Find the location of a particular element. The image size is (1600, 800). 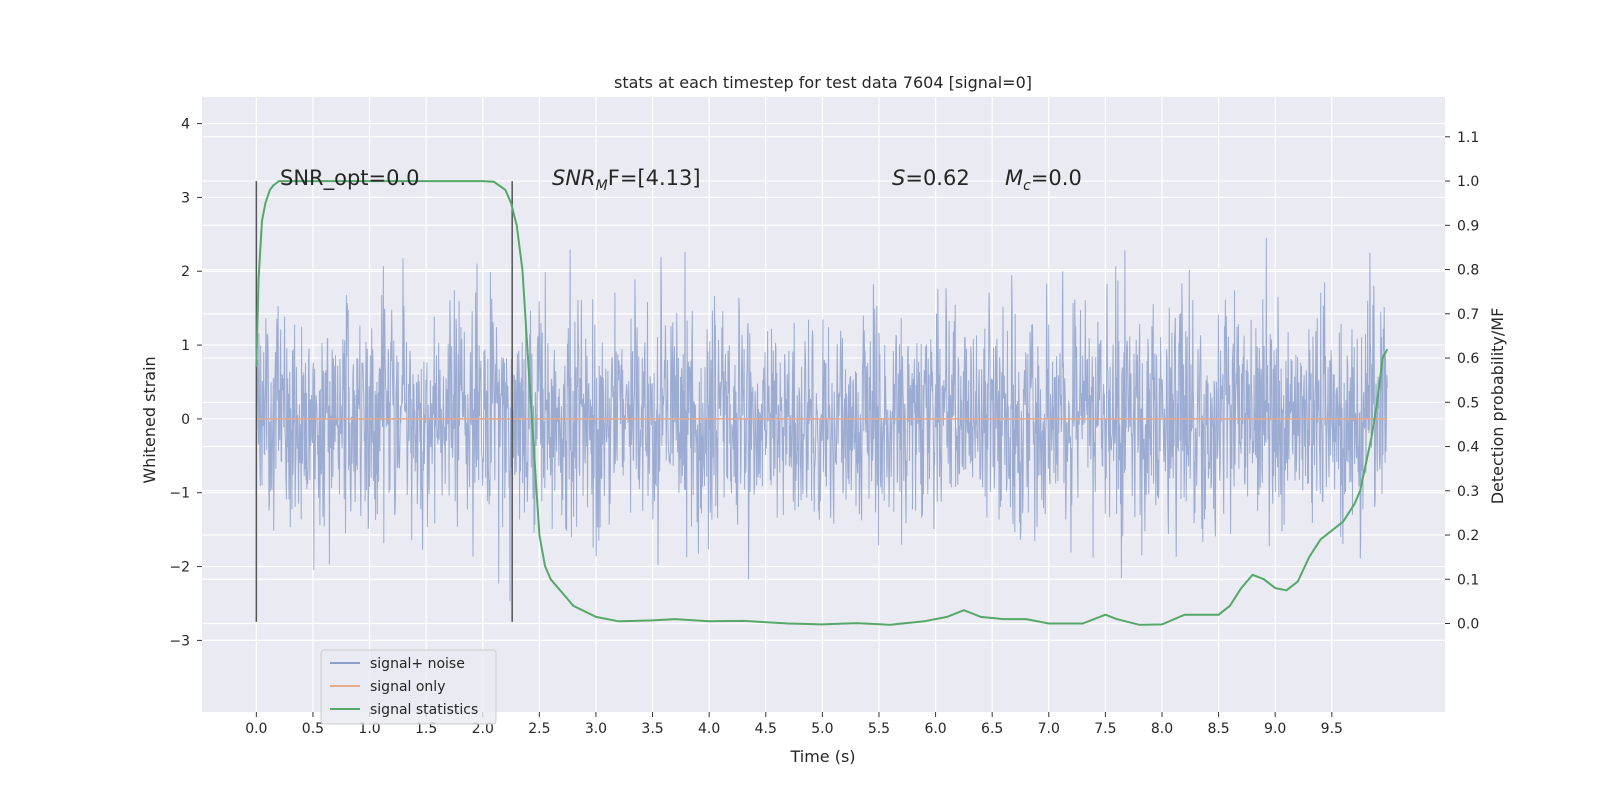

y2-tick-label: 0.2 is located at coordinates (1468, 536).